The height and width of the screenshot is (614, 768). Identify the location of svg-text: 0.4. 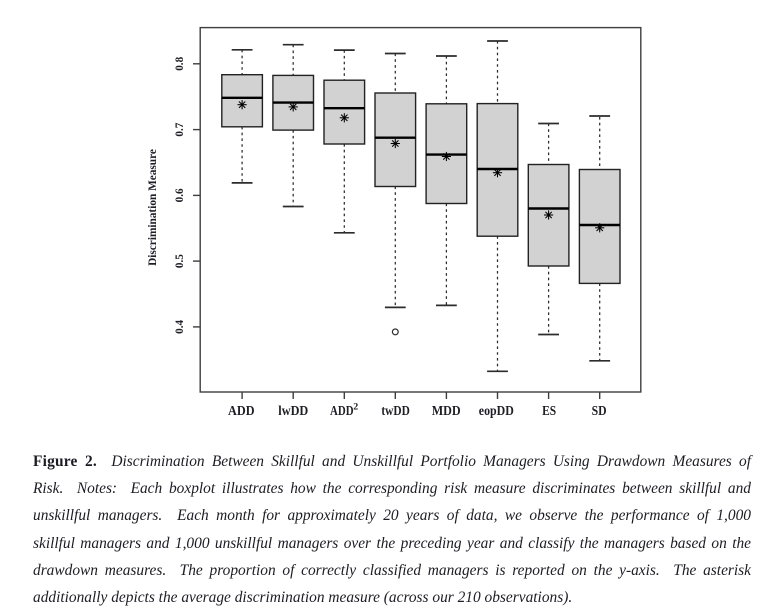
(180, 327).